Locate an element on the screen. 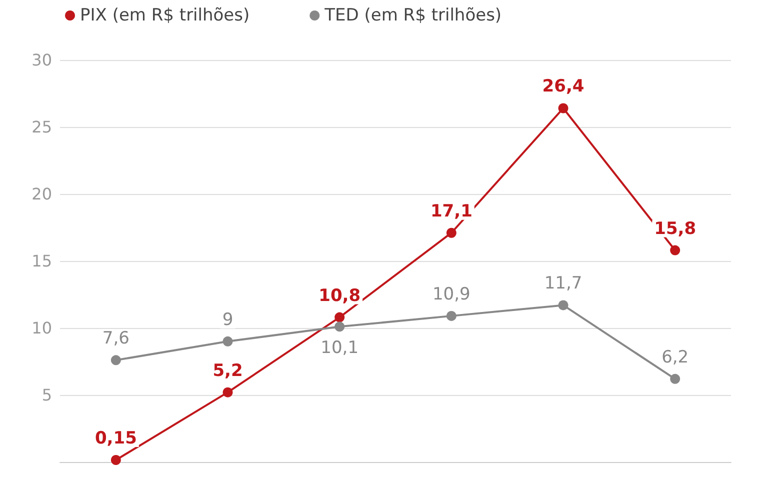  legend-label: PIX (em R$ trilhões) is located at coordinates (165, 16).